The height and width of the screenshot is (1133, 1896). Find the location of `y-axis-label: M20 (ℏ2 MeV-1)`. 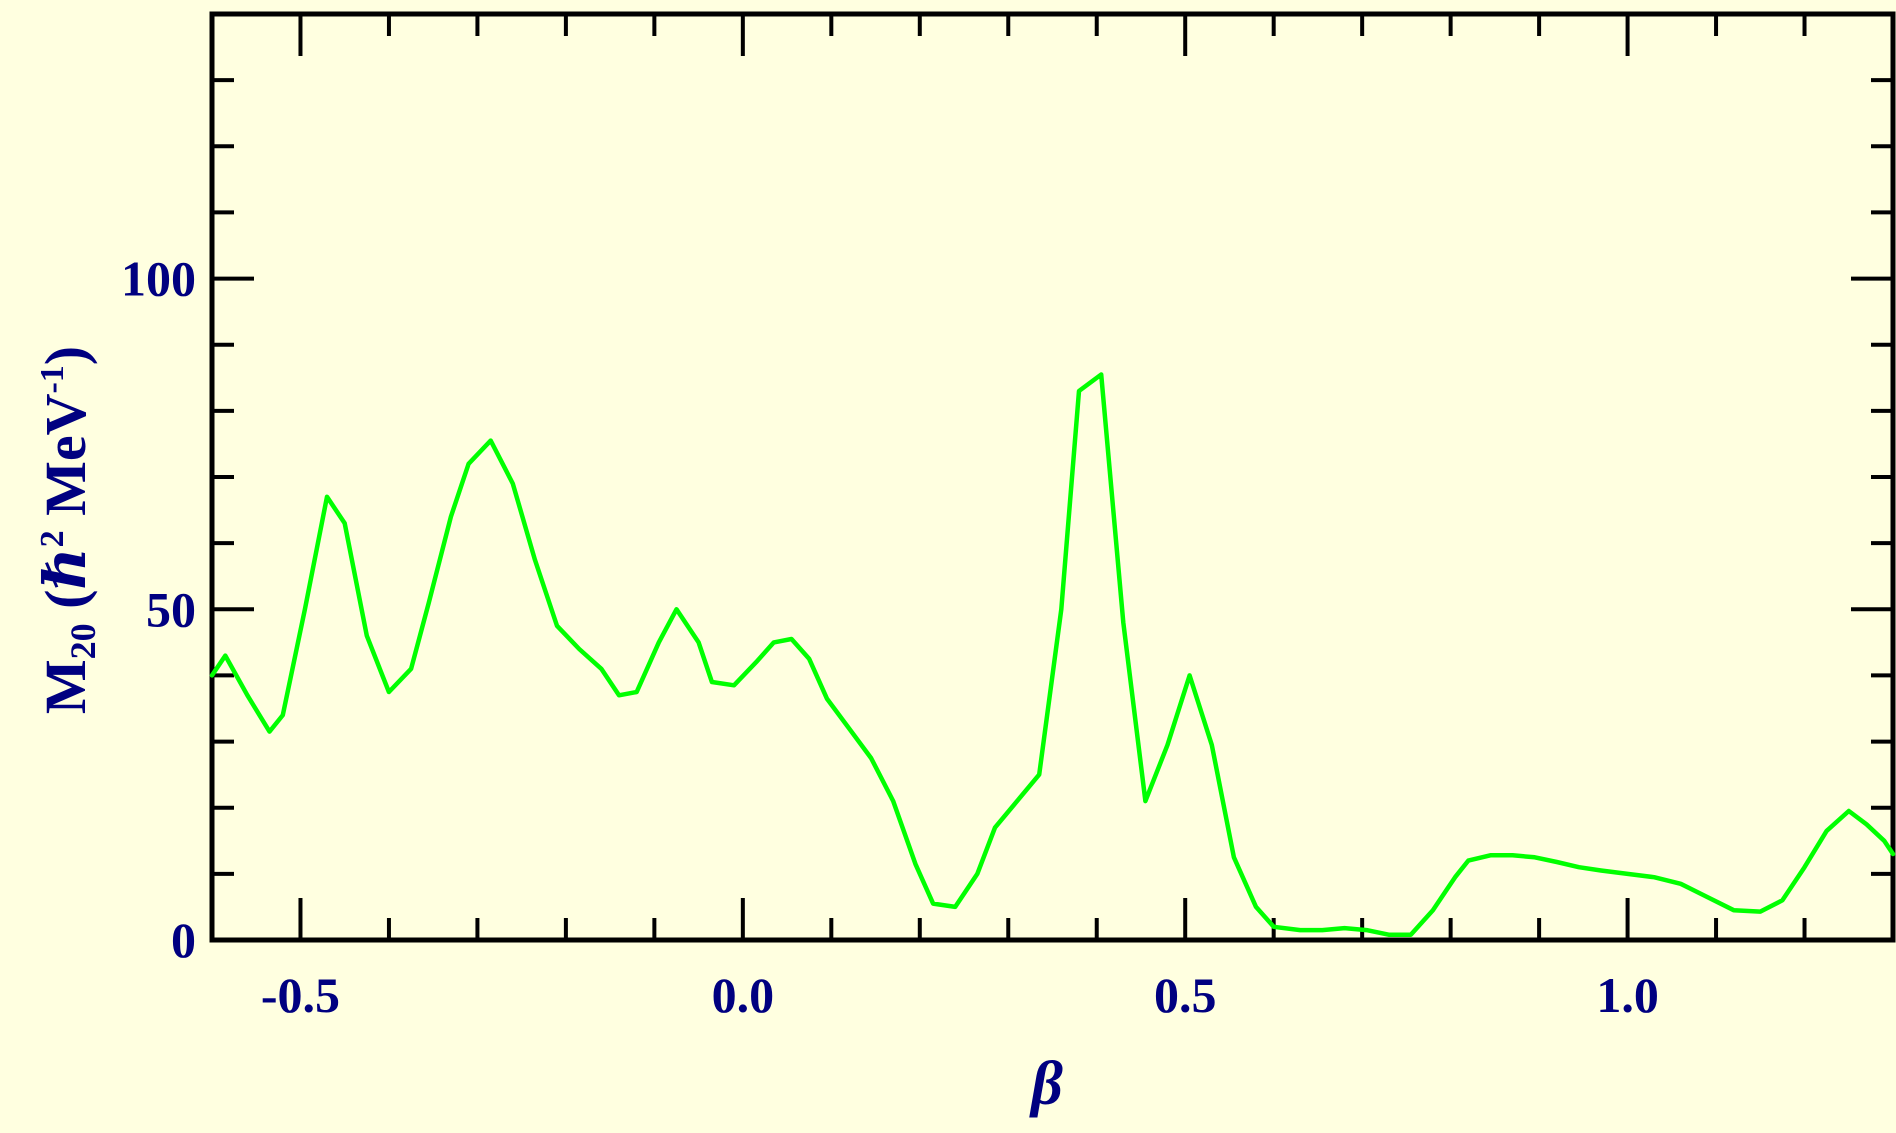

y-axis-label: M20 (ℏ2 MeV-1) is located at coordinates (68, 530).